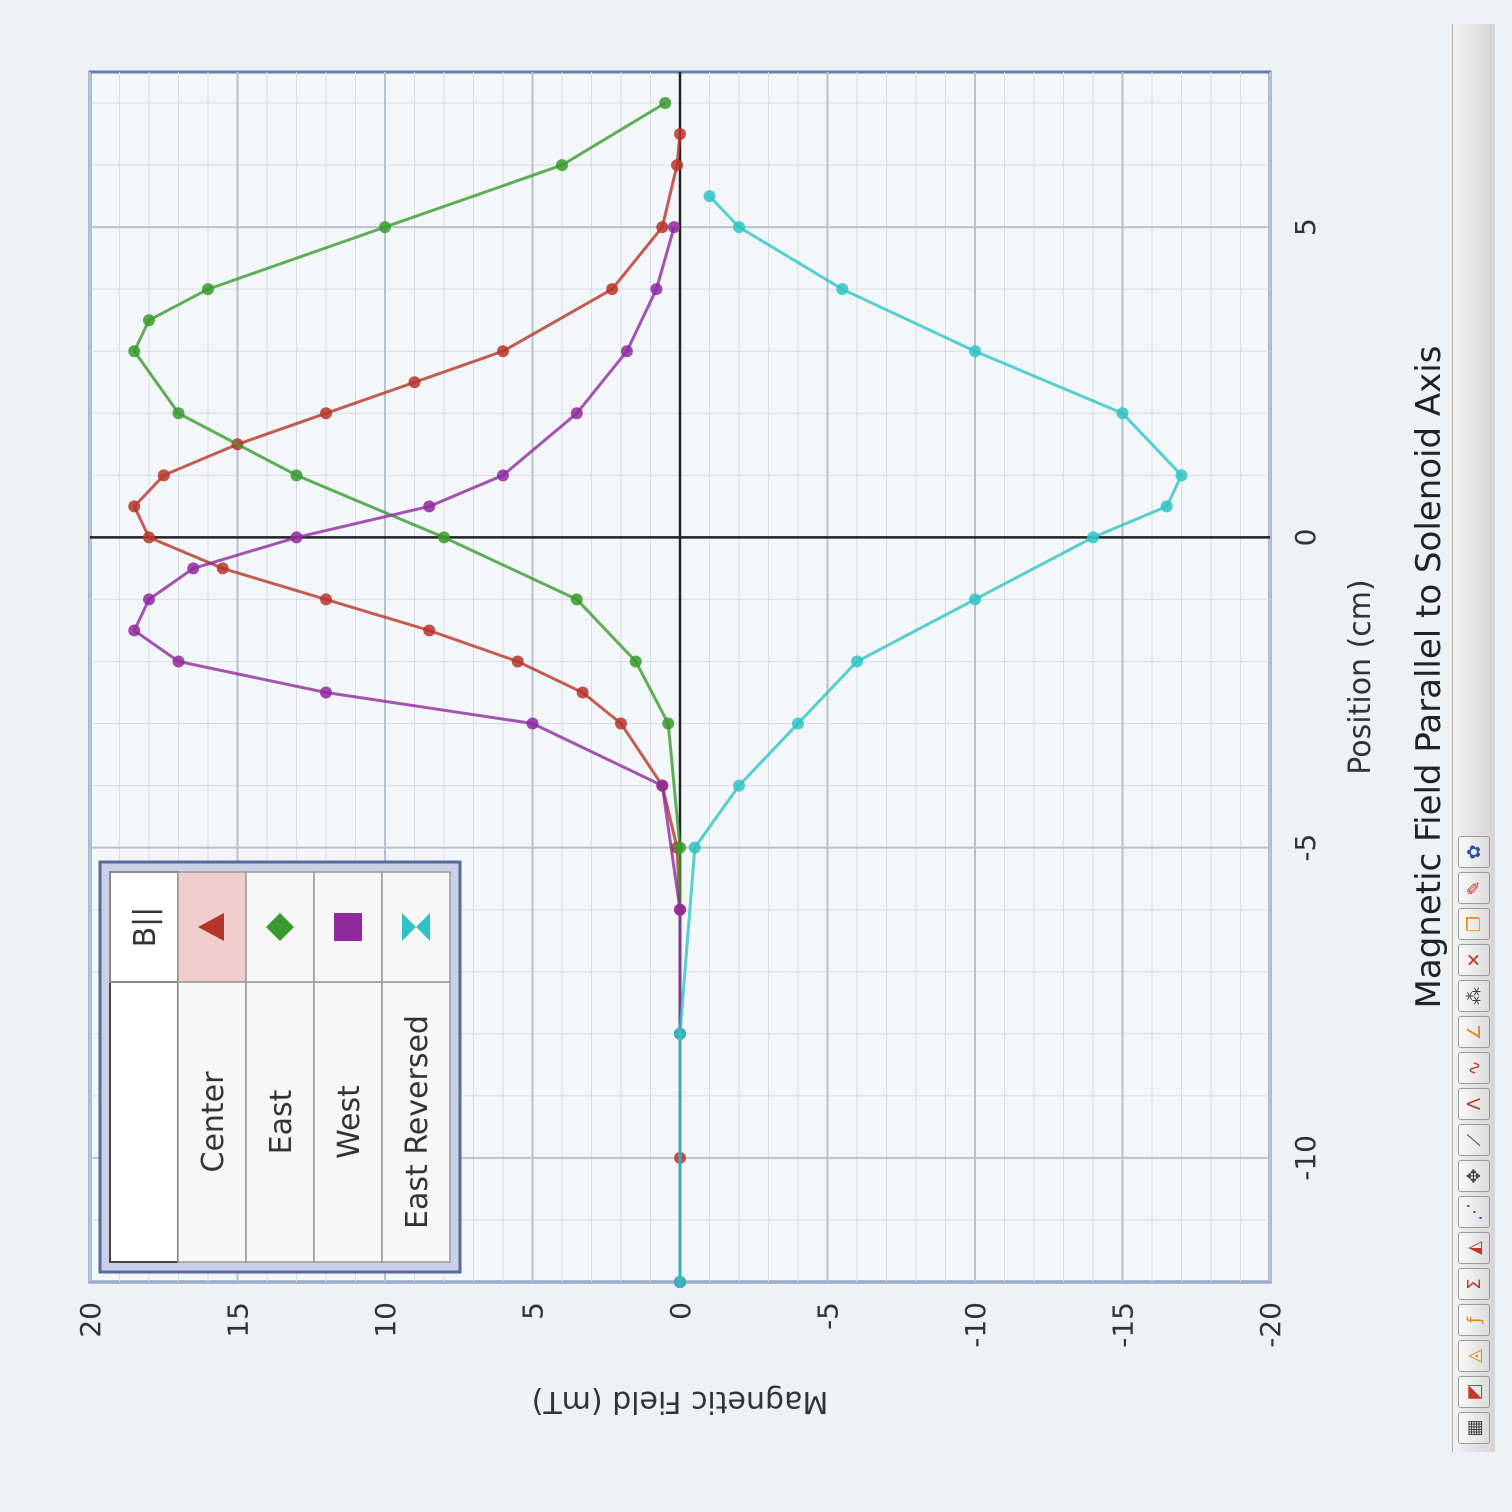 Image resolution: width=1512 pixels, height=1512 pixels. Describe the element at coordinates (828, 1316) in the screenshot. I see `y-tick-label: -5` at that location.